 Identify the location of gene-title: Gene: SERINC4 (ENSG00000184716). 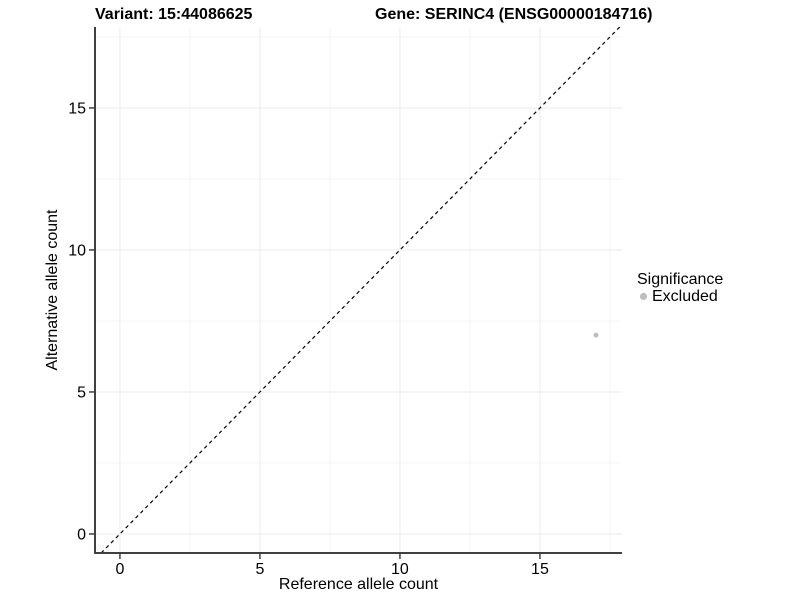
(514, 14).